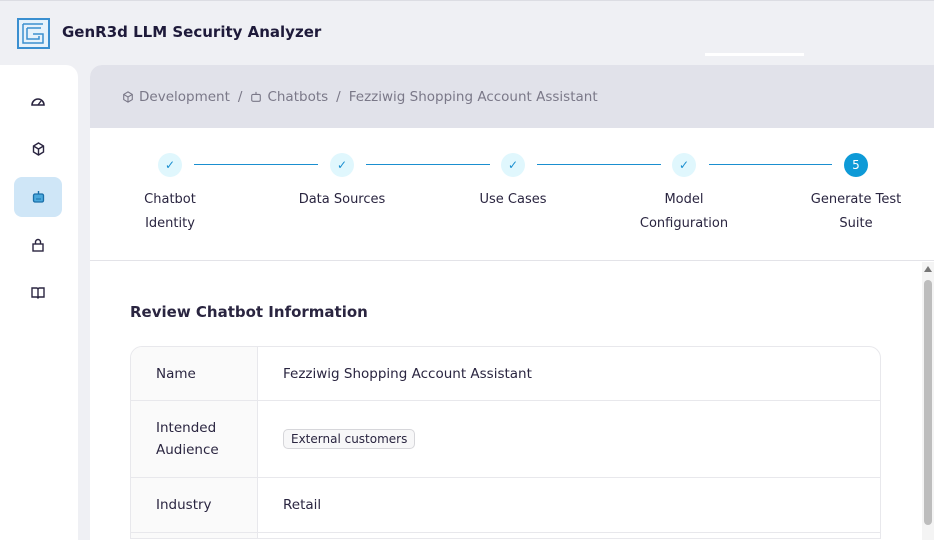 Image resolution: width=934 pixels, height=540 pixels. Describe the element at coordinates (194, 535) in the screenshot. I see `row-label` at that location.